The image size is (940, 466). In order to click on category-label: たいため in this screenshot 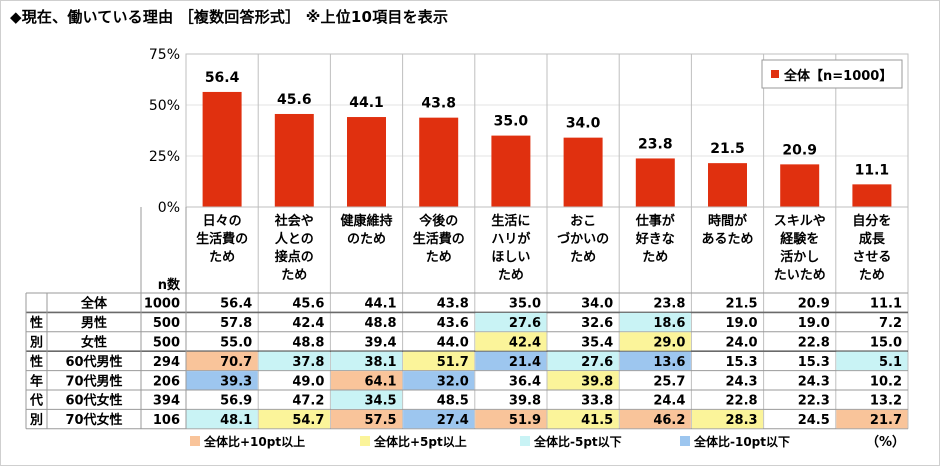, I will do `click(800, 275)`.